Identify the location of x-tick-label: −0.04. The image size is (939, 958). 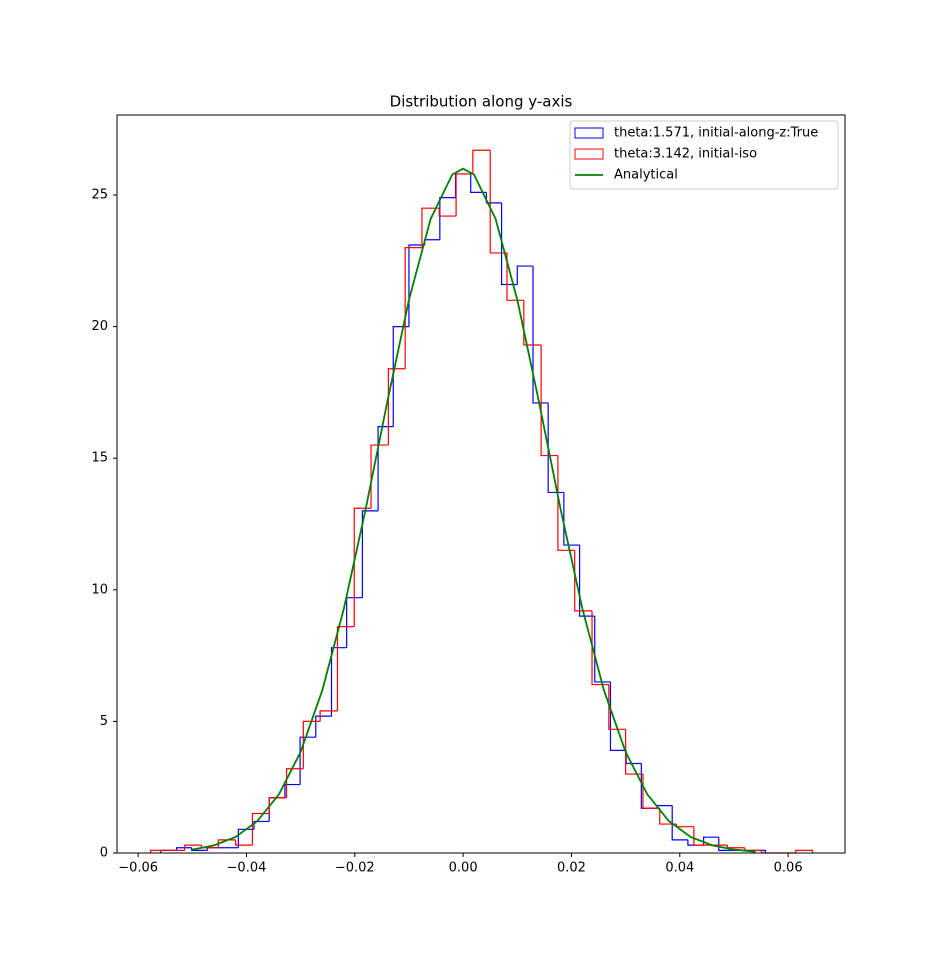
(247, 868).